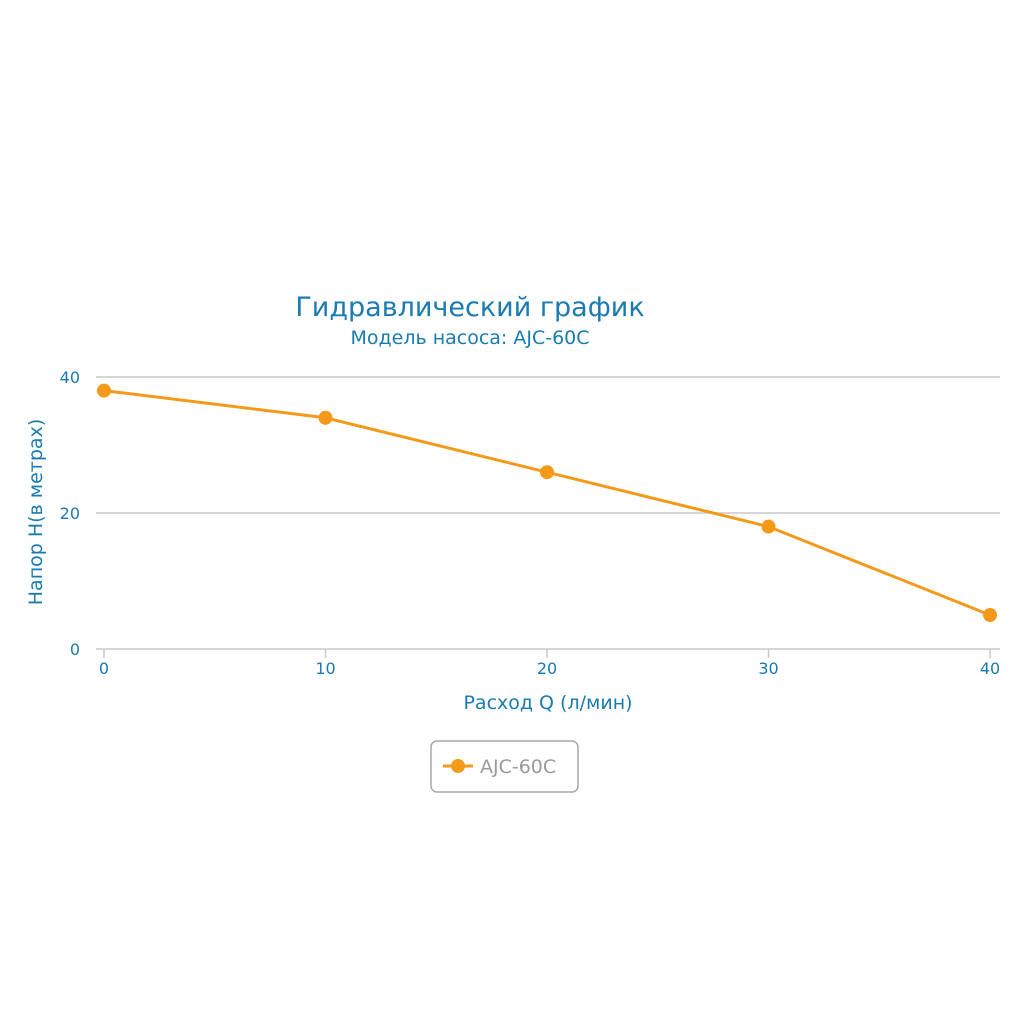  What do you see at coordinates (469, 338) in the screenshot?
I see `chart-subtitle: Модель насоса: AJC-60C` at bounding box center [469, 338].